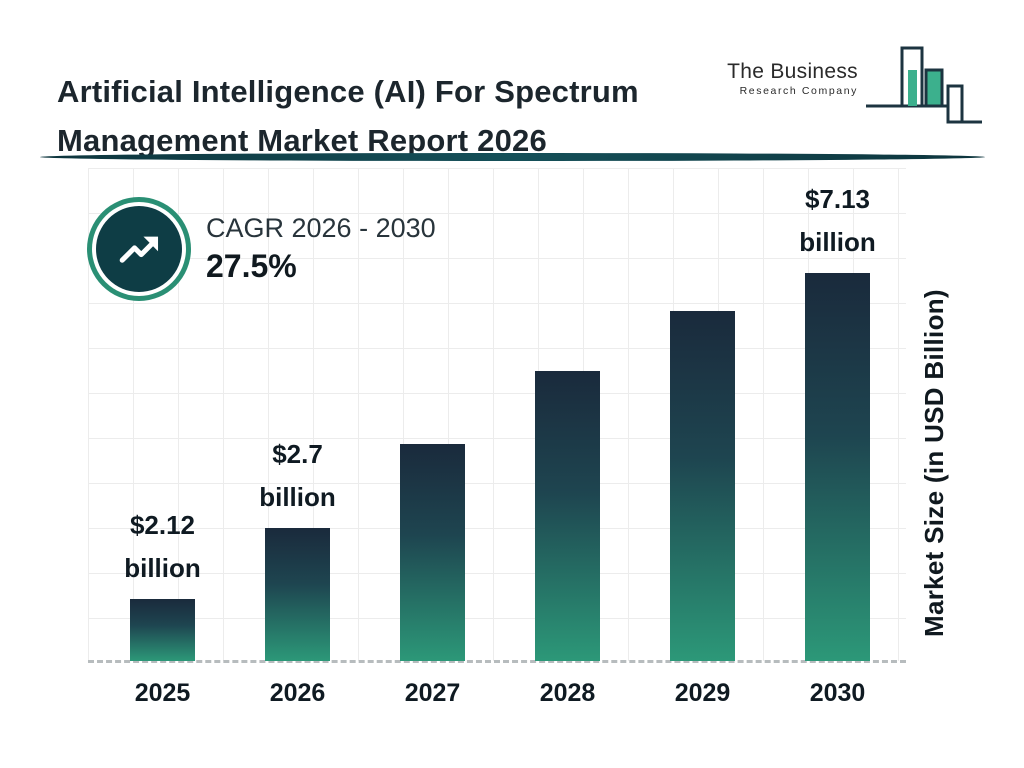 The image size is (1024, 768). I want to click on page-title-line2: Management Market Report 2026, so click(302, 140).